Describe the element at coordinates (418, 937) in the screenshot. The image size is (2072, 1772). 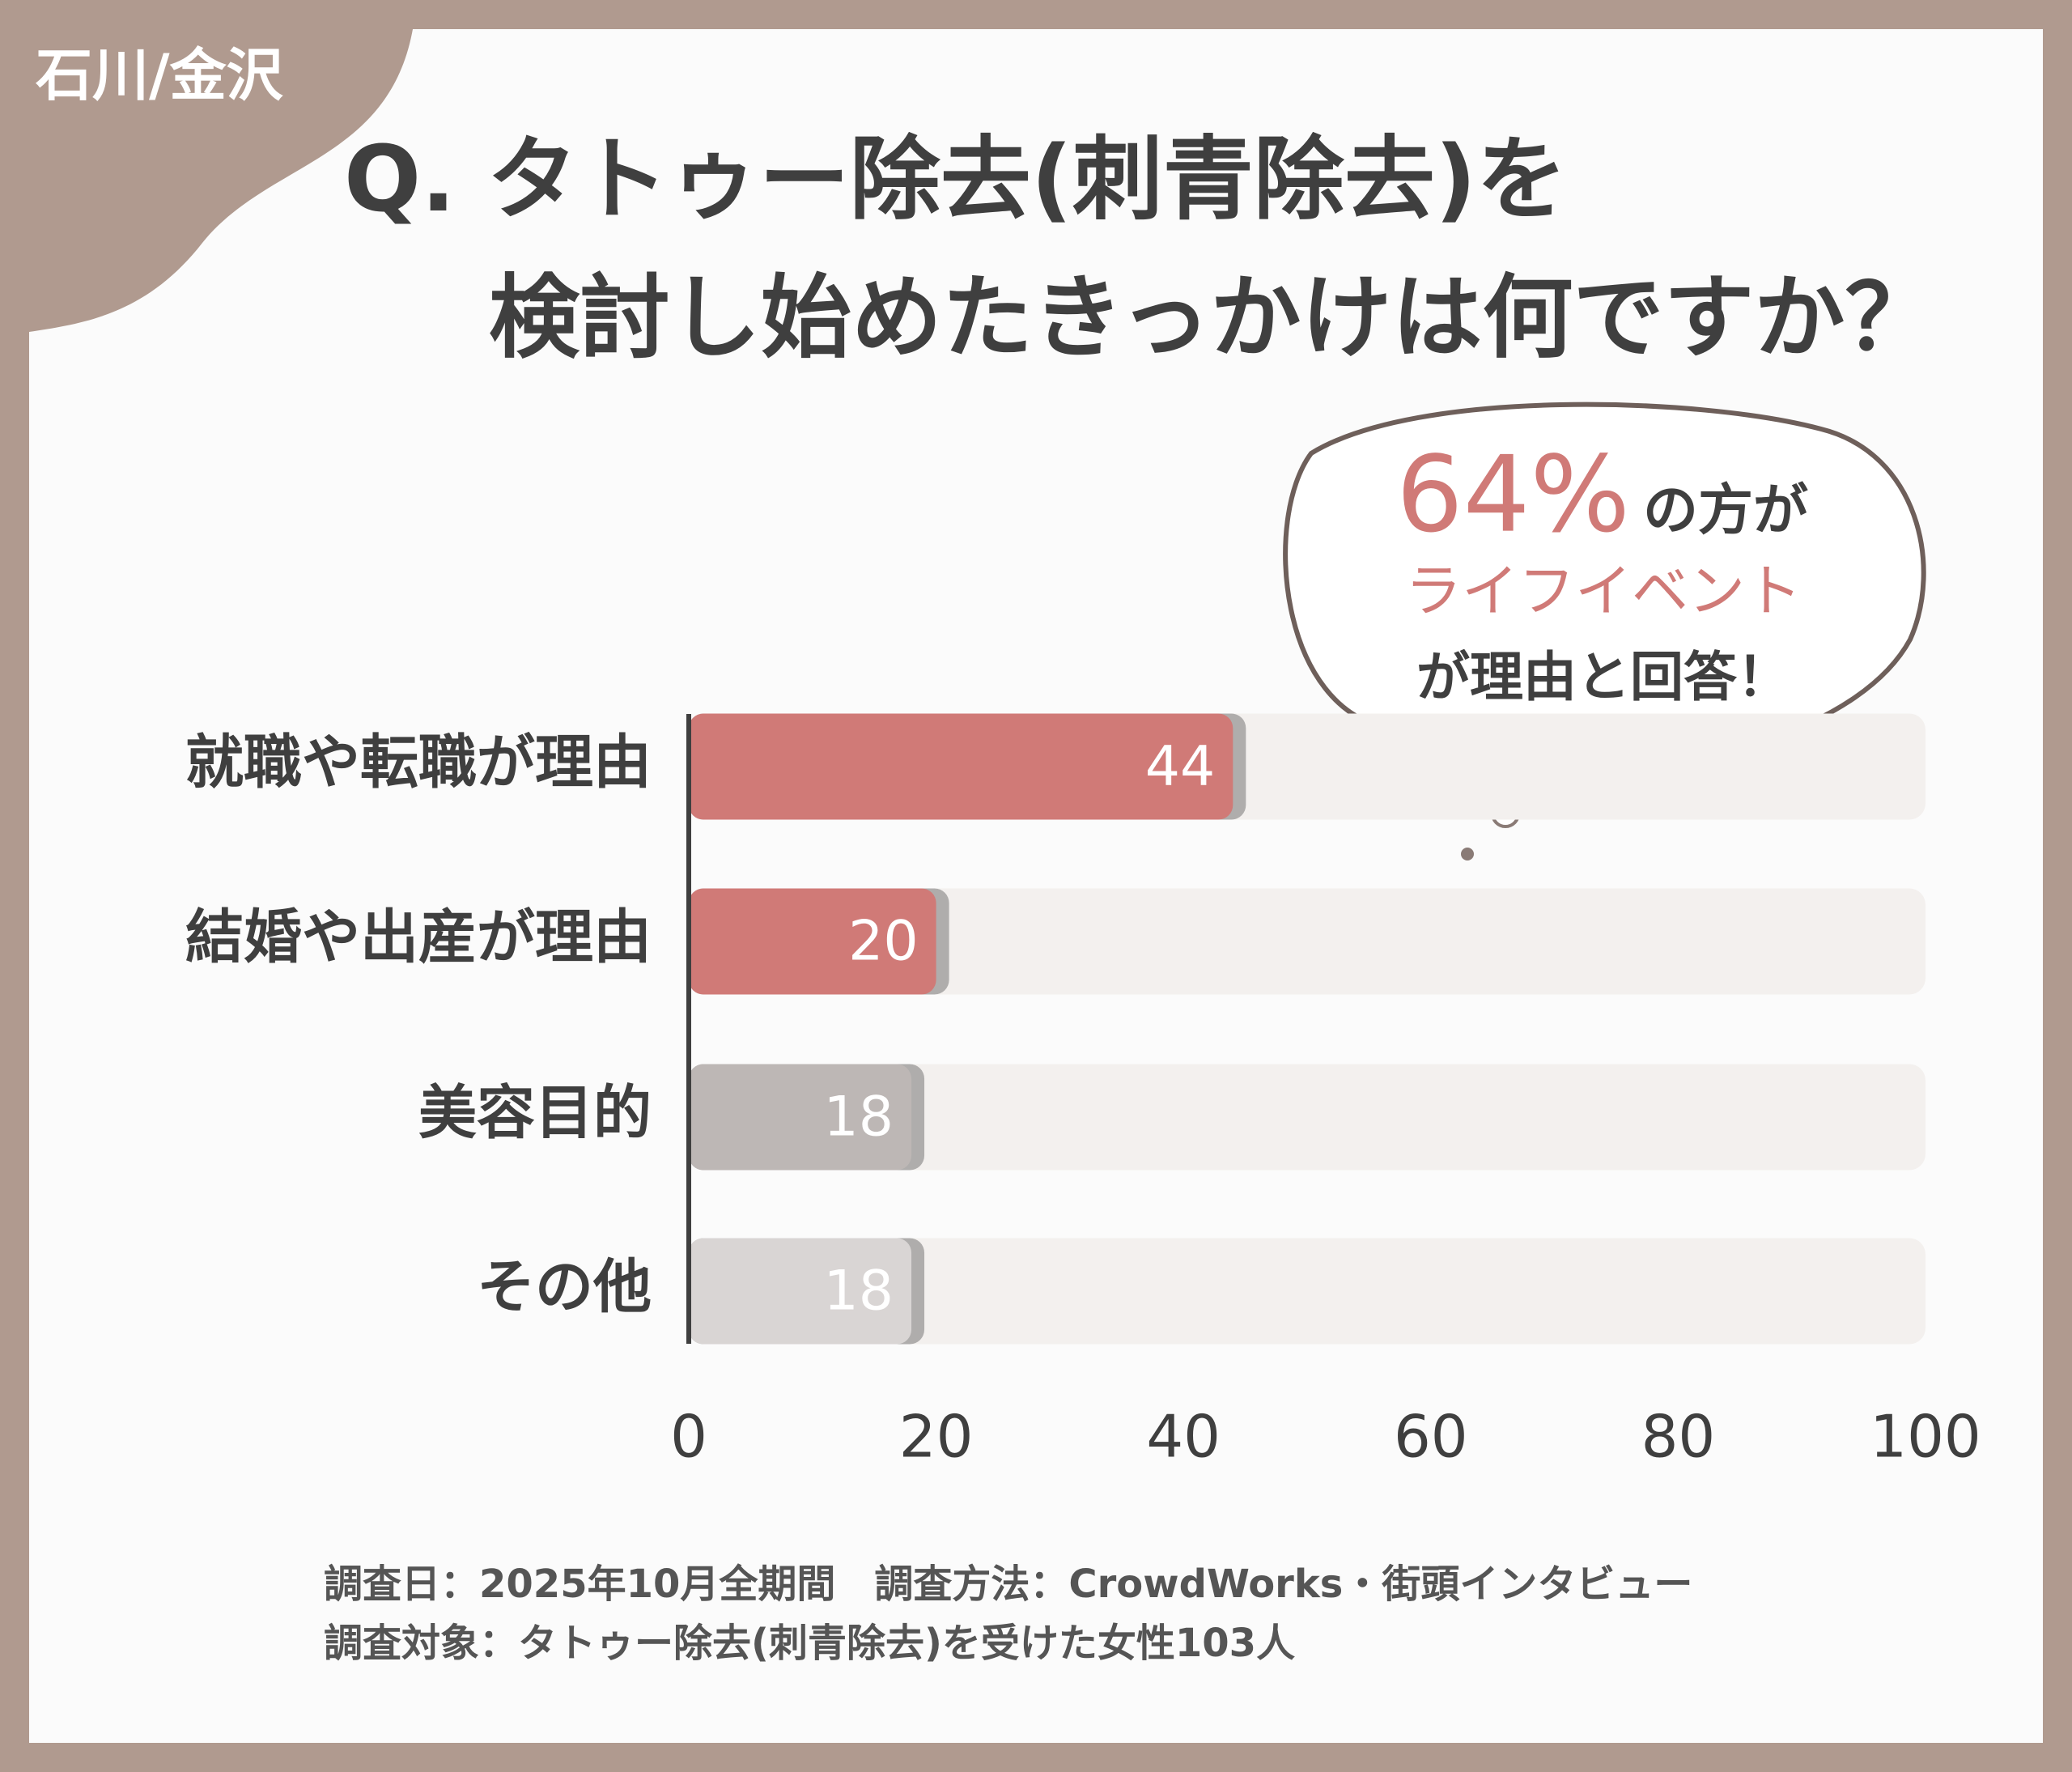
I see `y-tick-label: 結婚や出産が理由` at that location.